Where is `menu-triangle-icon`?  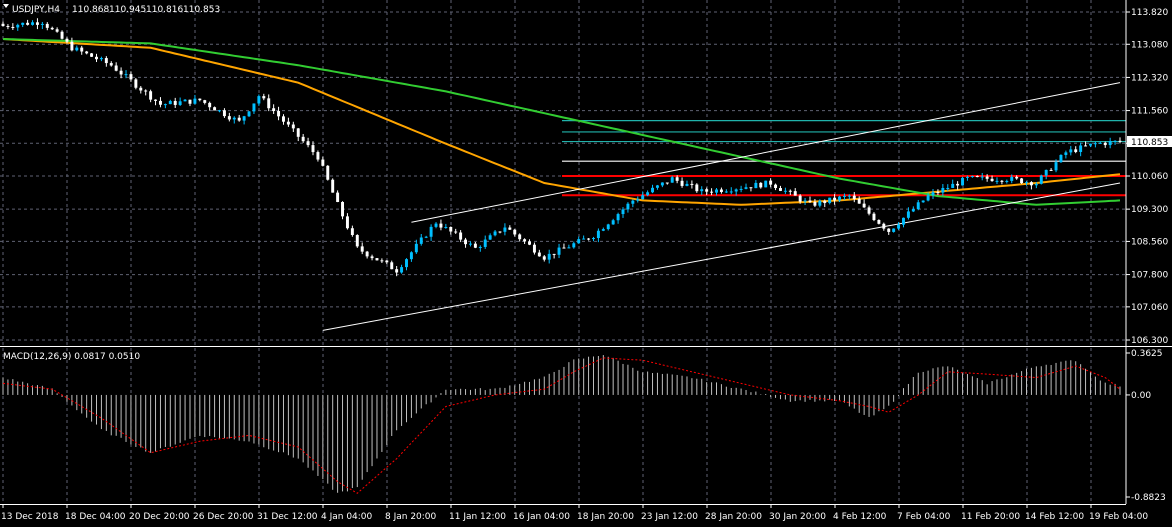
menu-triangle-icon is located at coordinates (6, 6).